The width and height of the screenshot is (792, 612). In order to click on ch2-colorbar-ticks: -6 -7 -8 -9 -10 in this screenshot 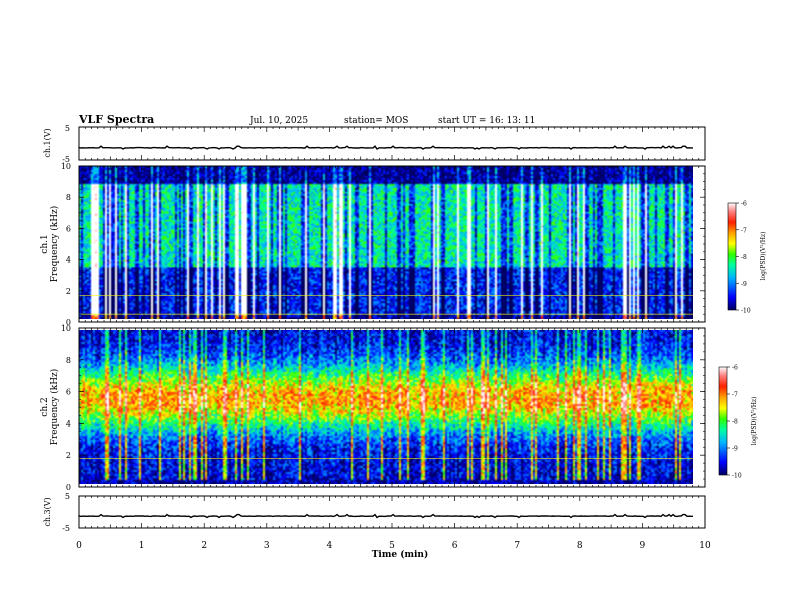, I will do `click(734, 422)`.